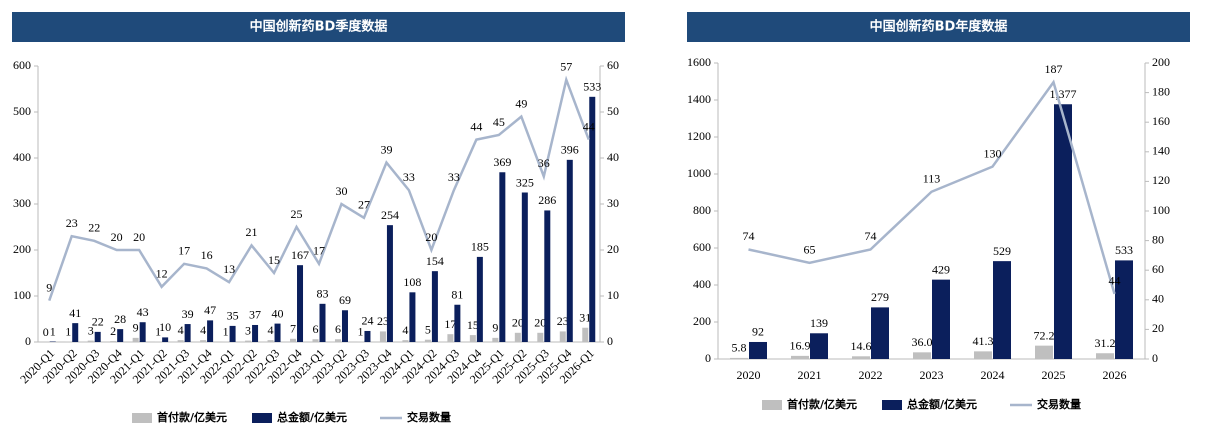  Describe the element at coordinates (810, 250) in the screenshot. I see `data-label: 65` at that location.